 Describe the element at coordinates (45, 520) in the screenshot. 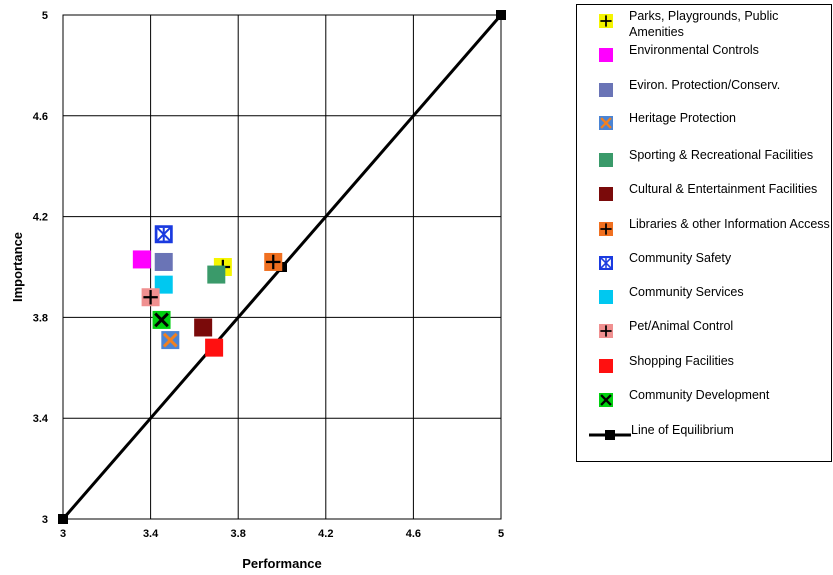

I see `y-tick-label: 3` at that location.